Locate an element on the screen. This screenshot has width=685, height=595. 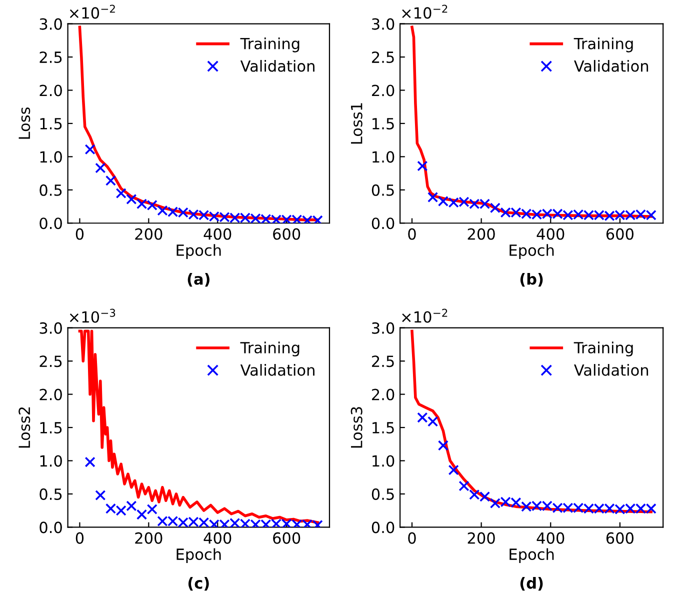
y-axis-title: Loss2 is located at coordinates (24, 427).